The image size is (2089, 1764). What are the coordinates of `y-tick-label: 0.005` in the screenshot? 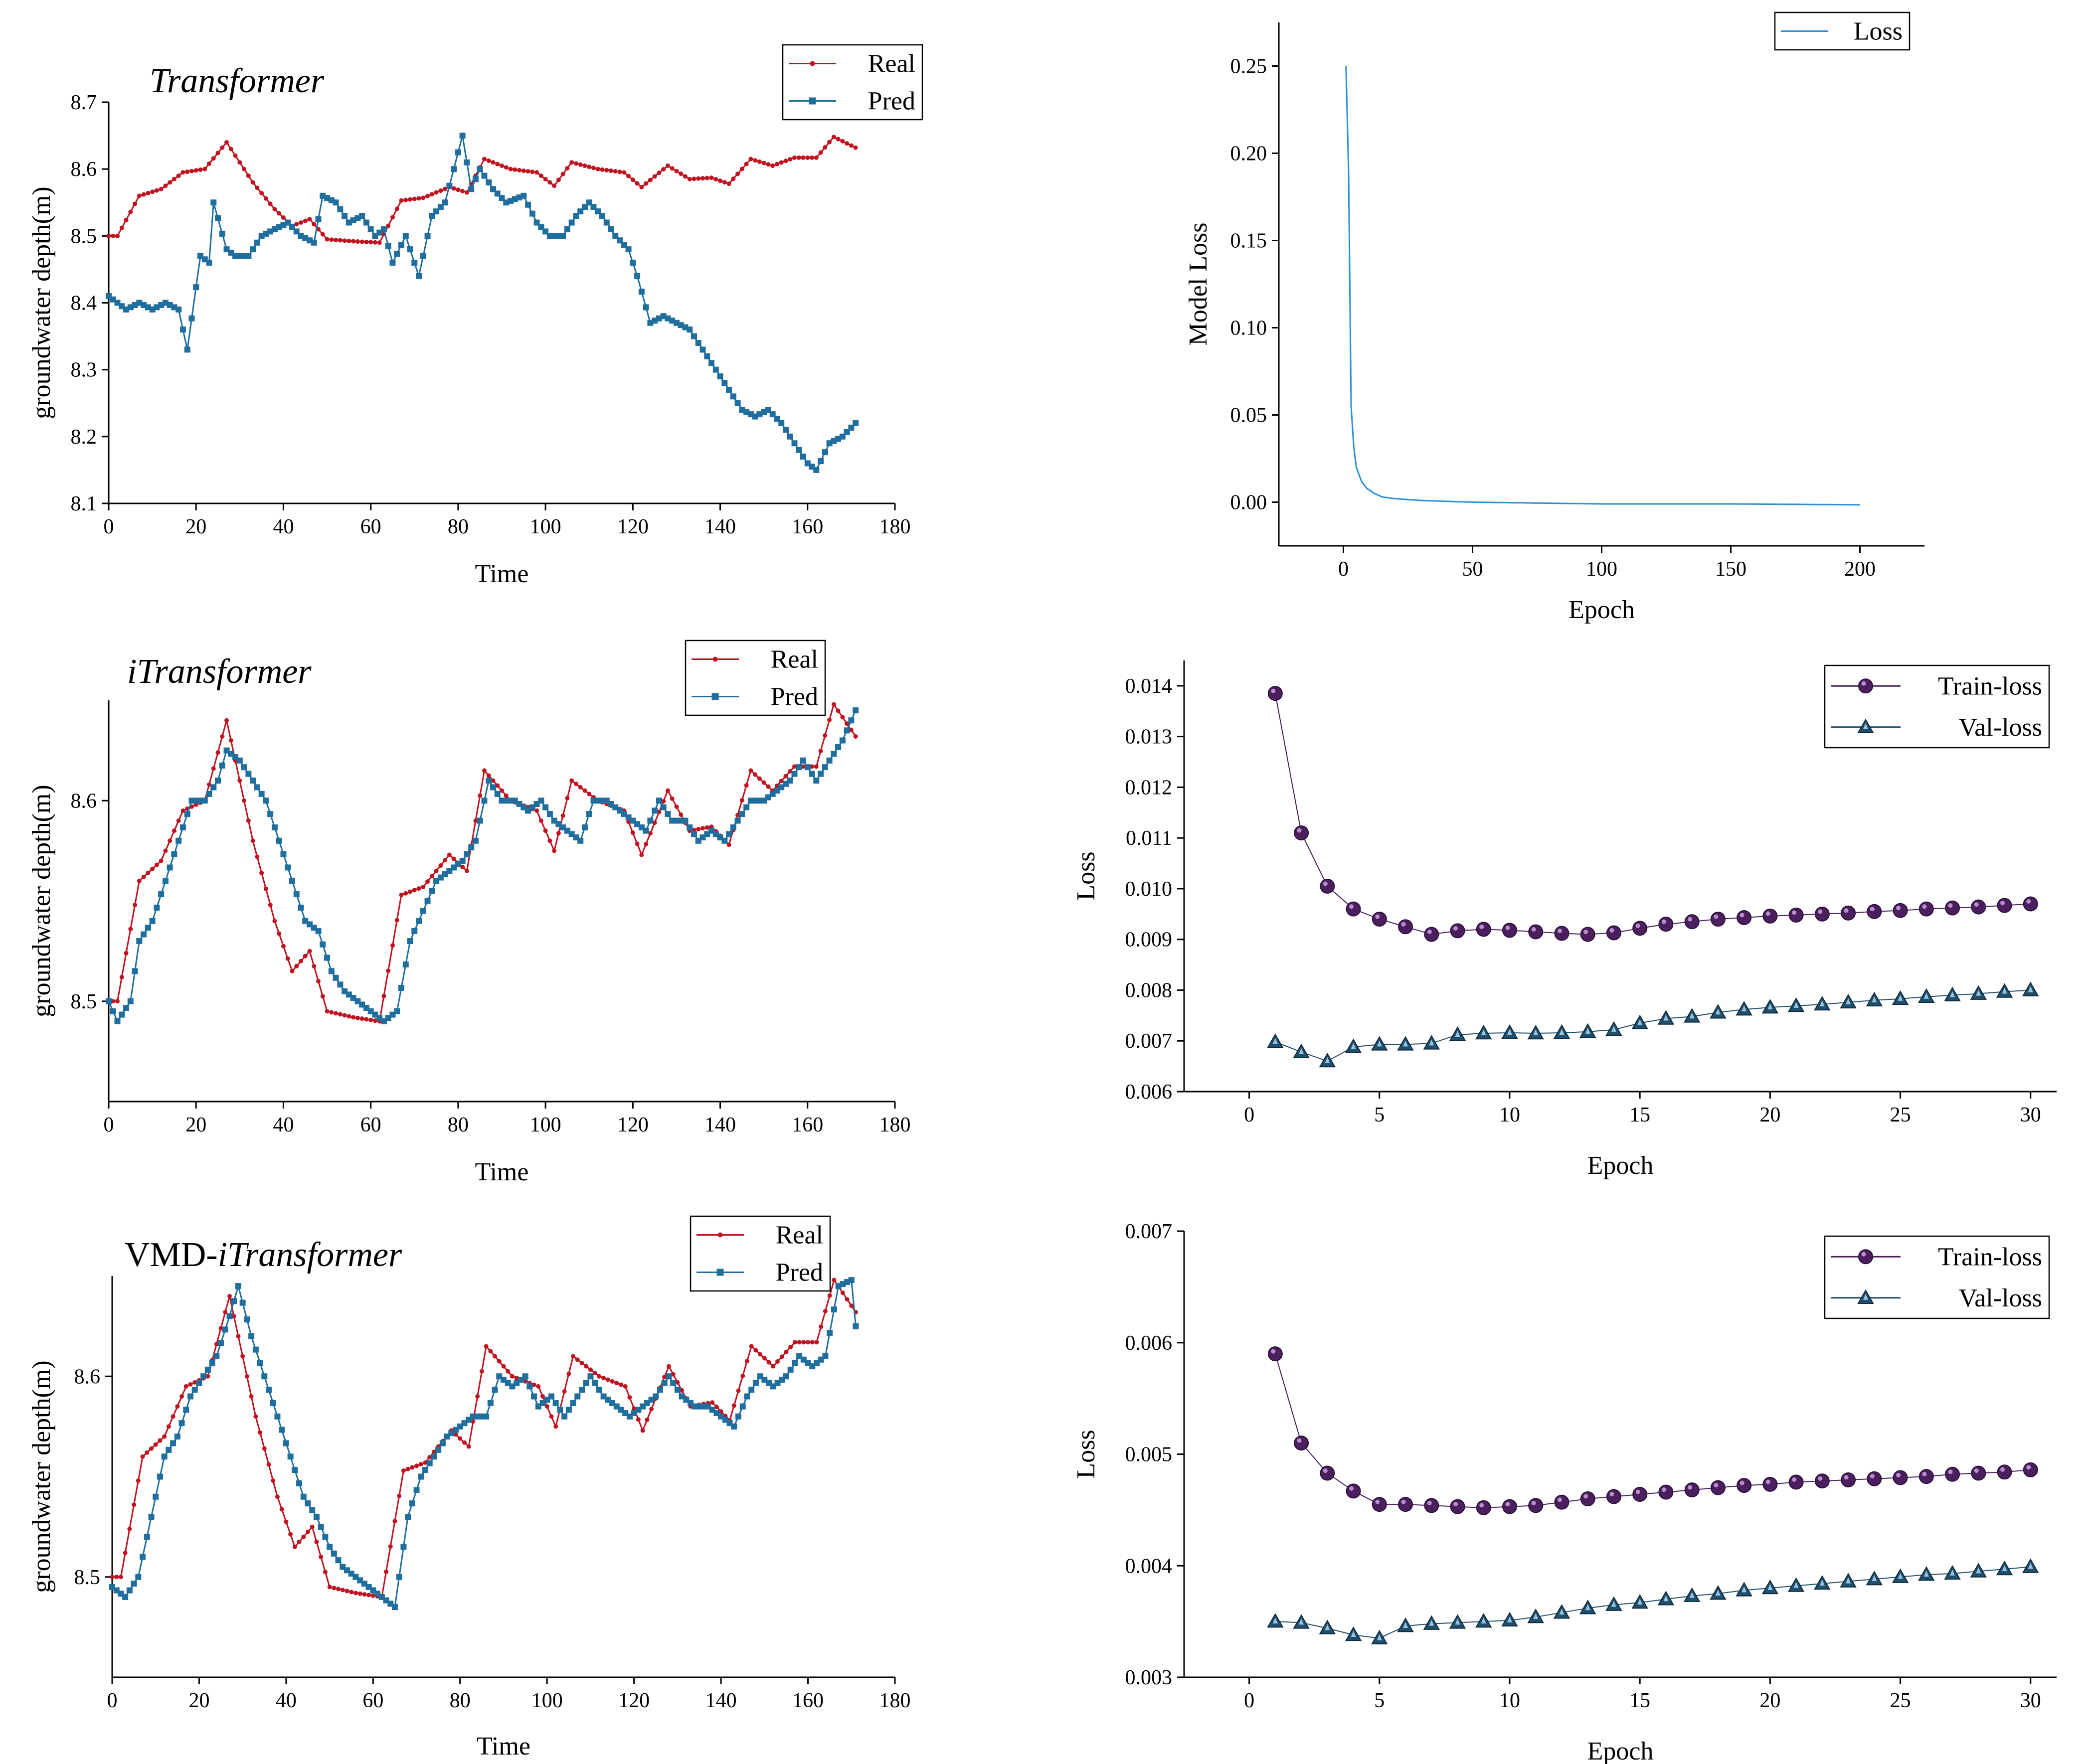 It's located at (1149, 1454).